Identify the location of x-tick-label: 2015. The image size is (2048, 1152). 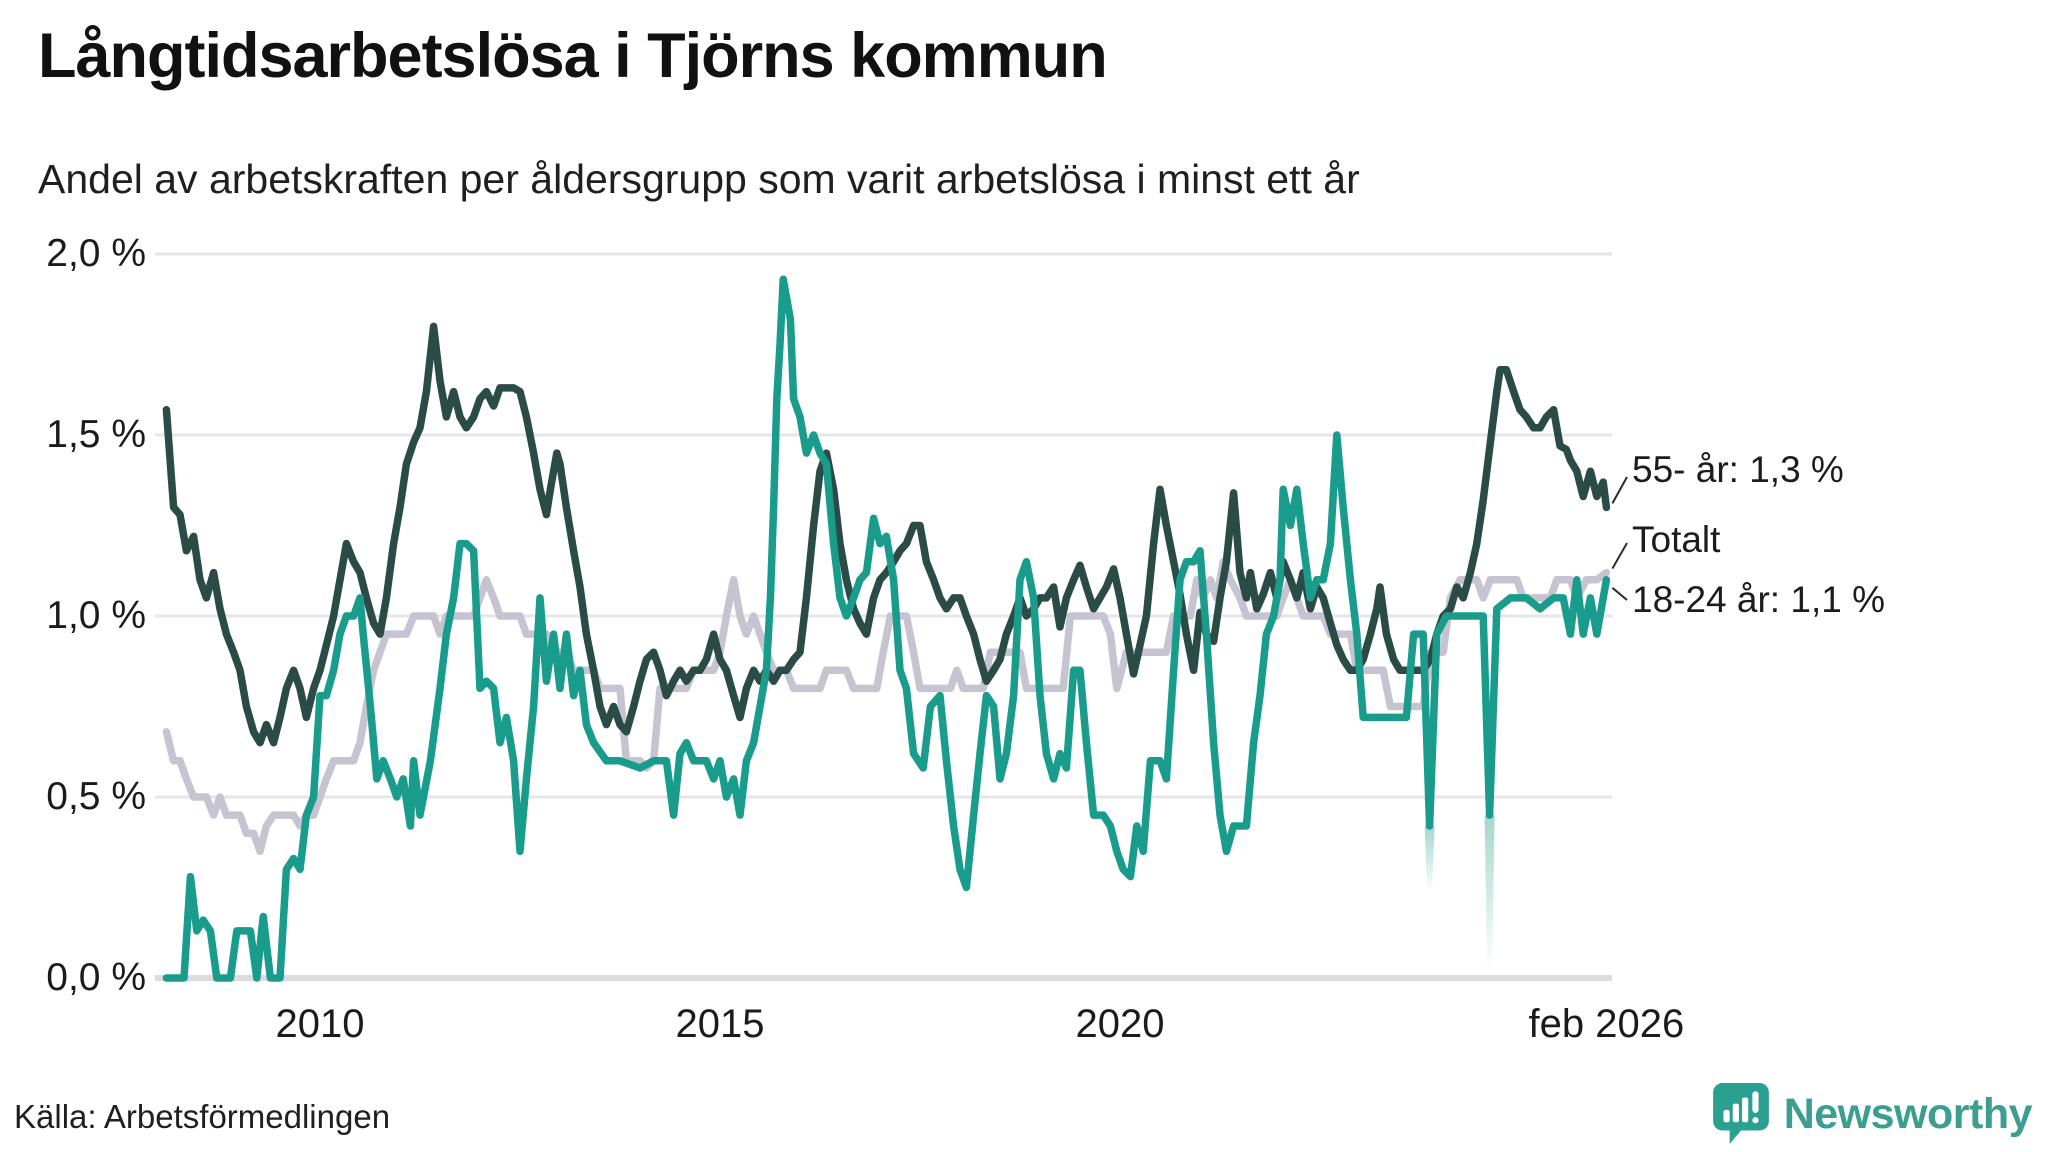
(720, 1024).